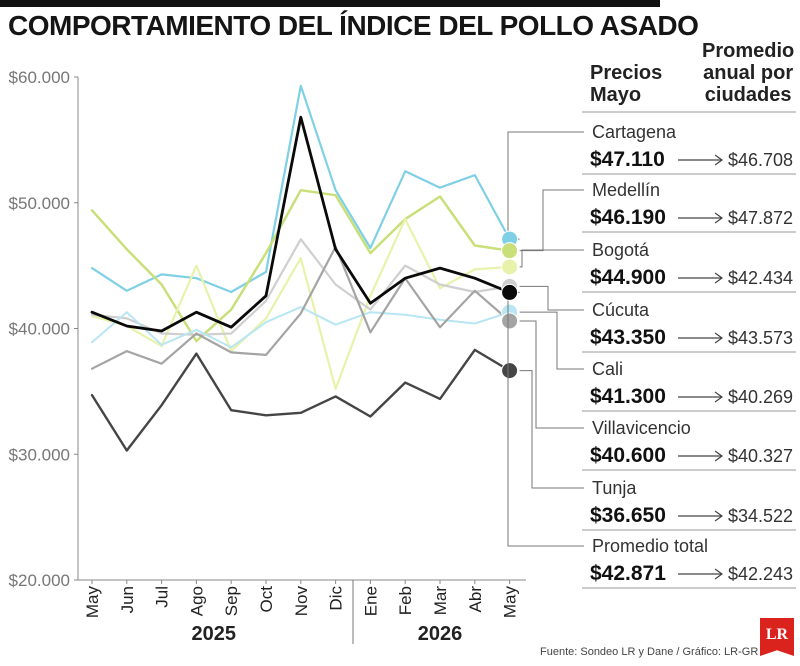 This screenshot has width=800, height=666. What do you see at coordinates (301, 601) in the screenshot?
I see `x-tick-label: Nov` at bounding box center [301, 601].